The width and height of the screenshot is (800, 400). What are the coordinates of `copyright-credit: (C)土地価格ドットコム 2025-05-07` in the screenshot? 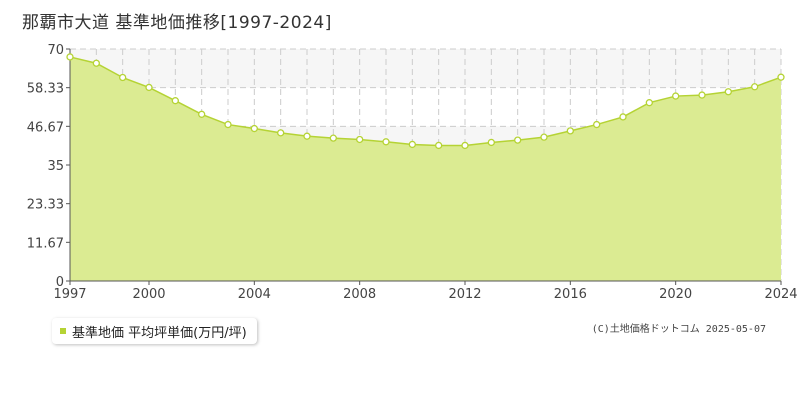 It's located at (678, 329).